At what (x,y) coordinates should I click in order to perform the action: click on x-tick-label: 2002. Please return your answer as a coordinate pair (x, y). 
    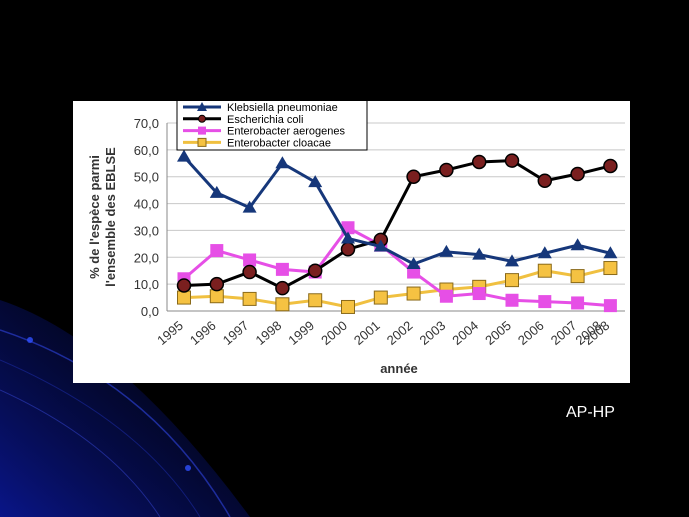
    Looking at the image, I should click on (400, 333).